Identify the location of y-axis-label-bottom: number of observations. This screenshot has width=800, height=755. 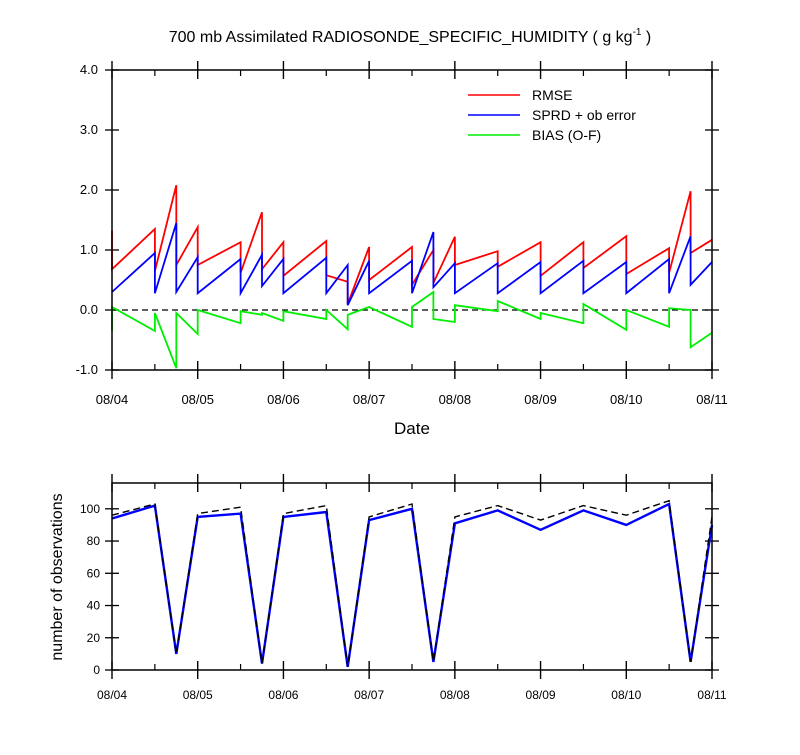
(57, 576).